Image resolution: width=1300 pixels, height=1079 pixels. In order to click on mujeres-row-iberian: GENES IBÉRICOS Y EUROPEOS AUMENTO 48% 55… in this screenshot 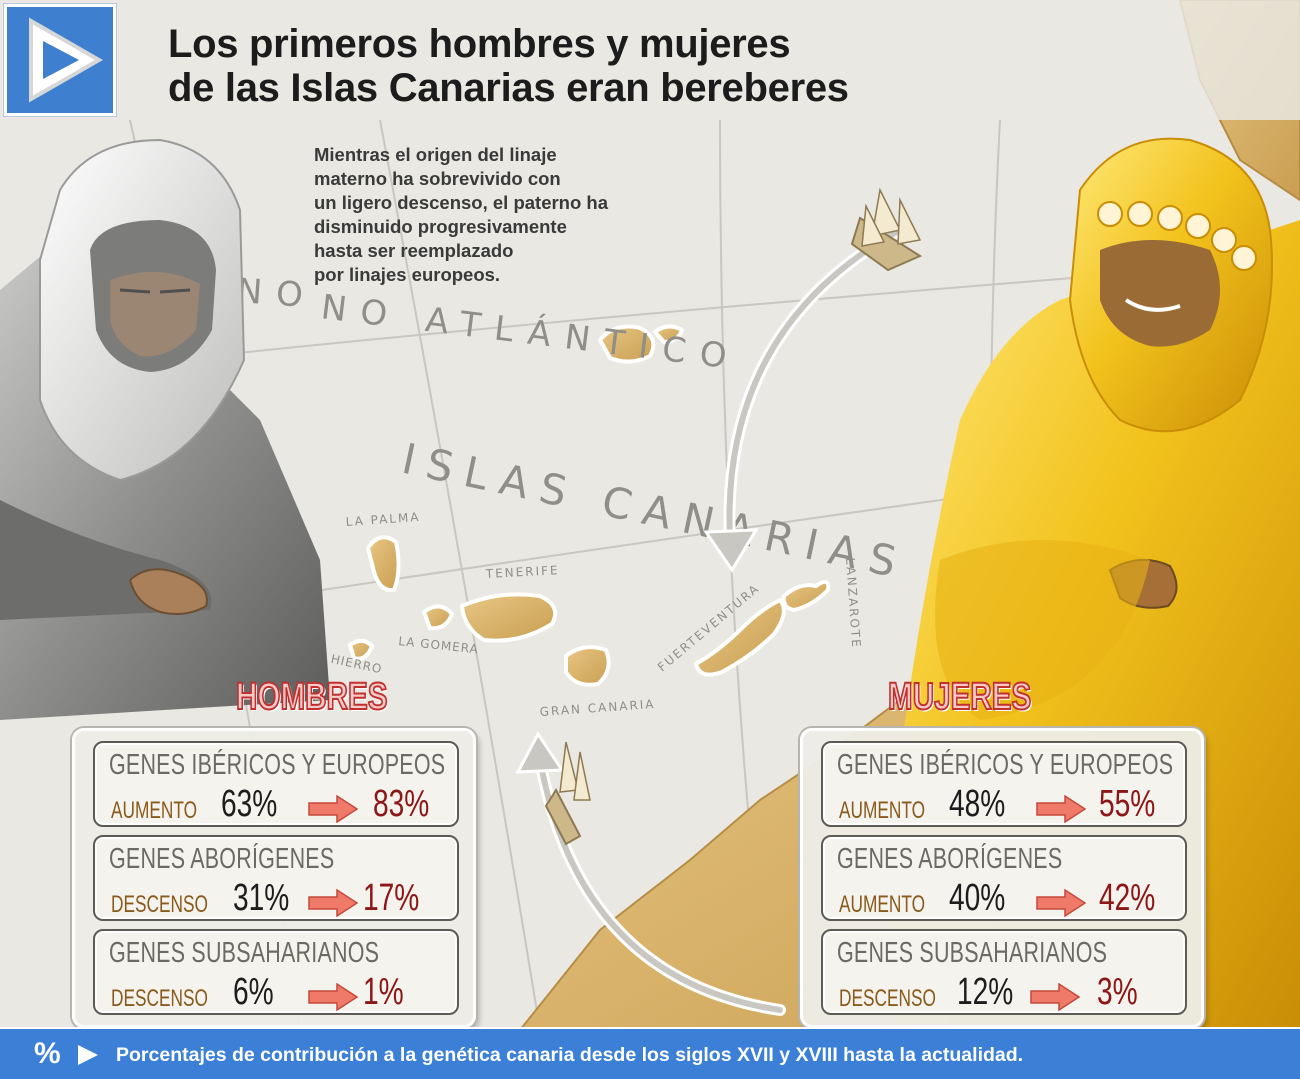, I will do `click(1004, 784)`.